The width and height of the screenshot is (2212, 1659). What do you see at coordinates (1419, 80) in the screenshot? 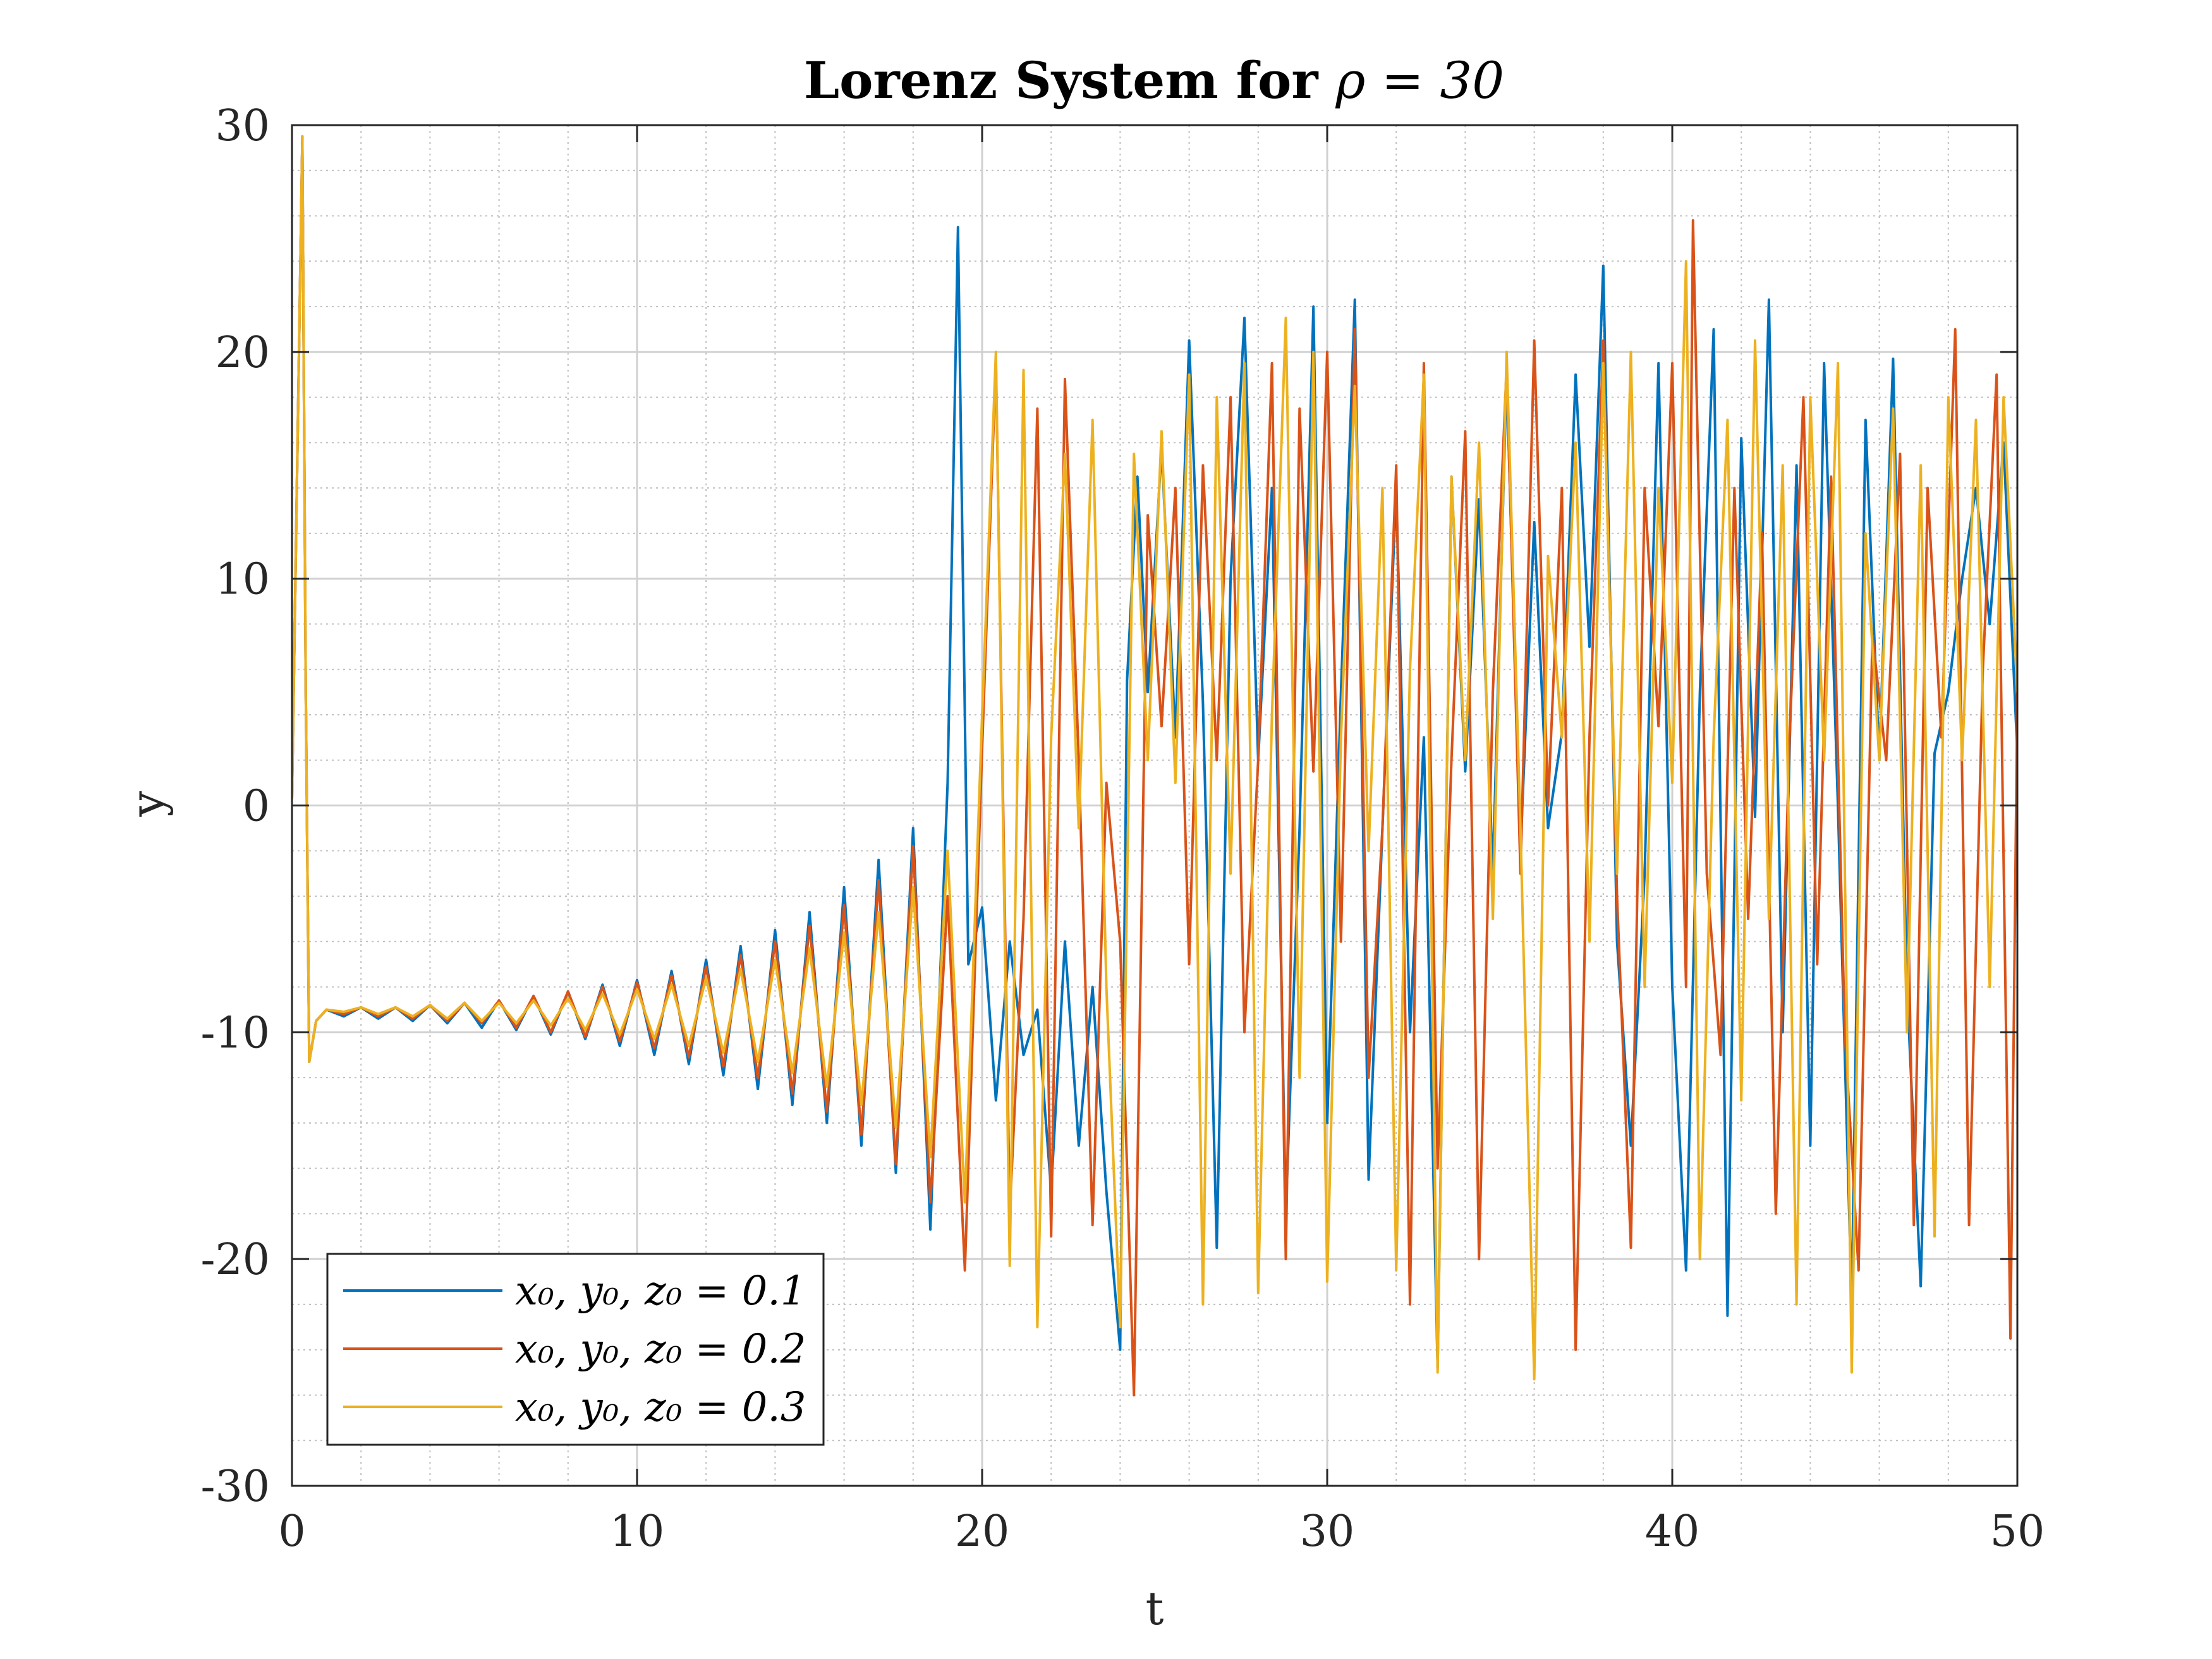
I see `chart-title-math: ρ = 30` at bounding box center [1419, 80].